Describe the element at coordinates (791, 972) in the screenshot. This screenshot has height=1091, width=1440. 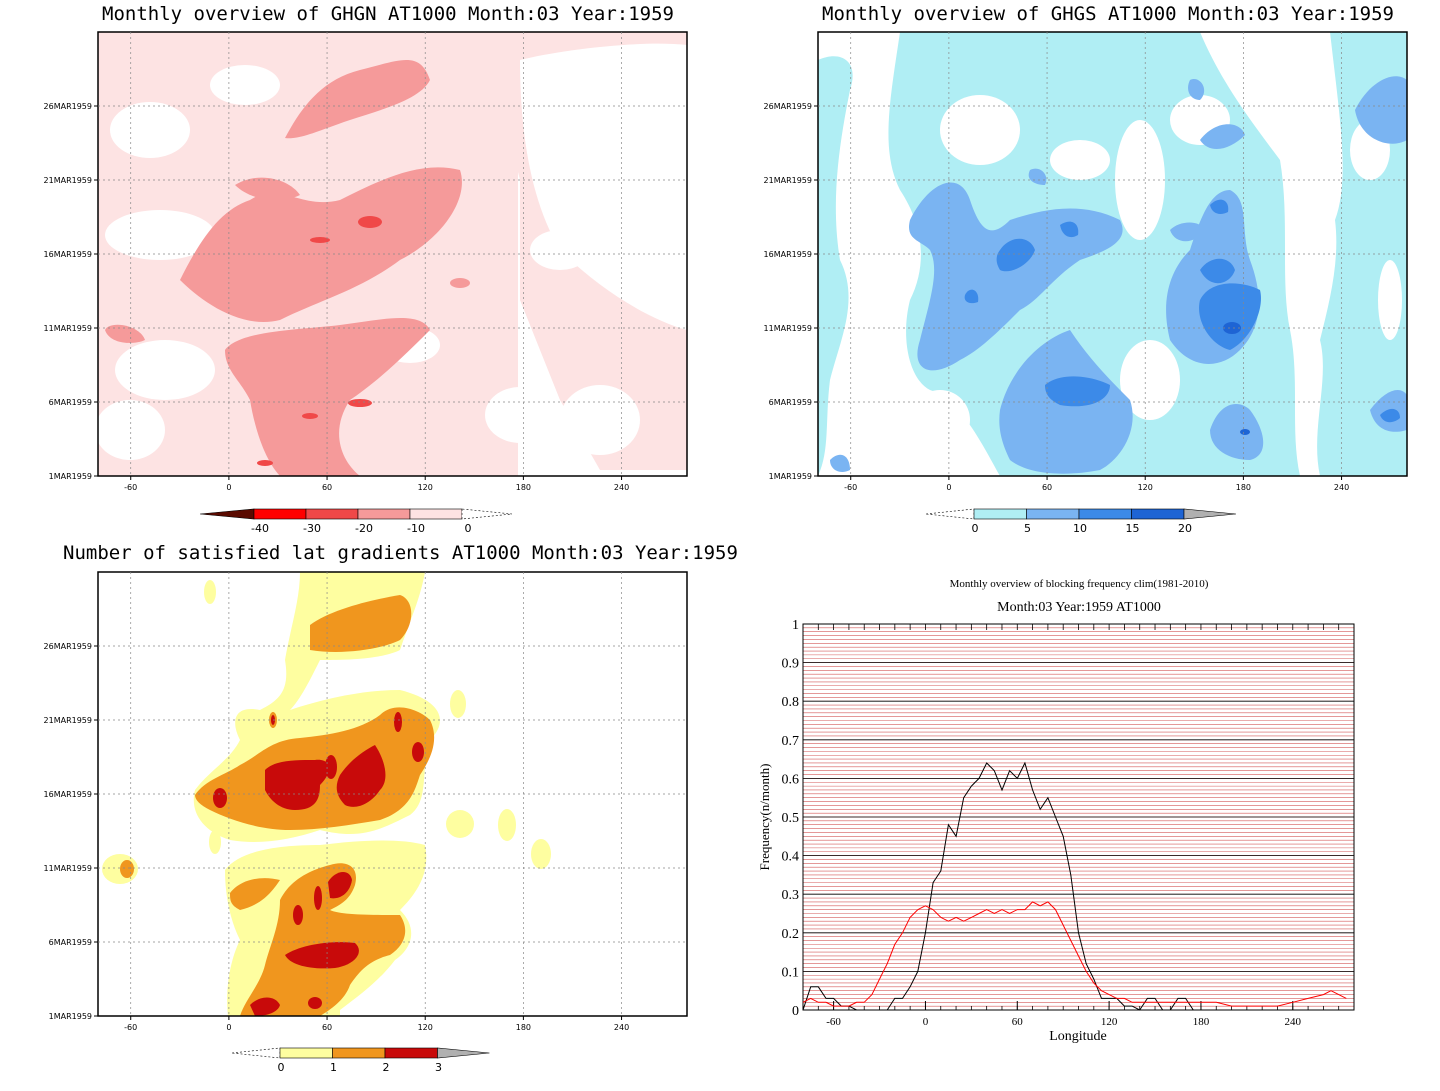
I see `chart-y-tick-label: 0.1` at that location.